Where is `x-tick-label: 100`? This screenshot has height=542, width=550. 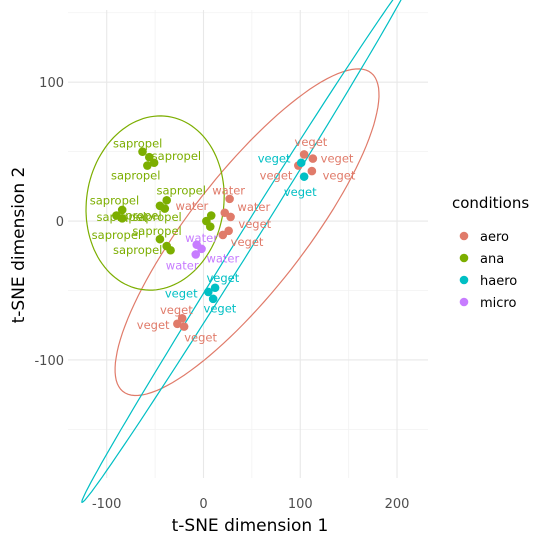 x-tick-label: 100 is located at coordinates (300, 504).